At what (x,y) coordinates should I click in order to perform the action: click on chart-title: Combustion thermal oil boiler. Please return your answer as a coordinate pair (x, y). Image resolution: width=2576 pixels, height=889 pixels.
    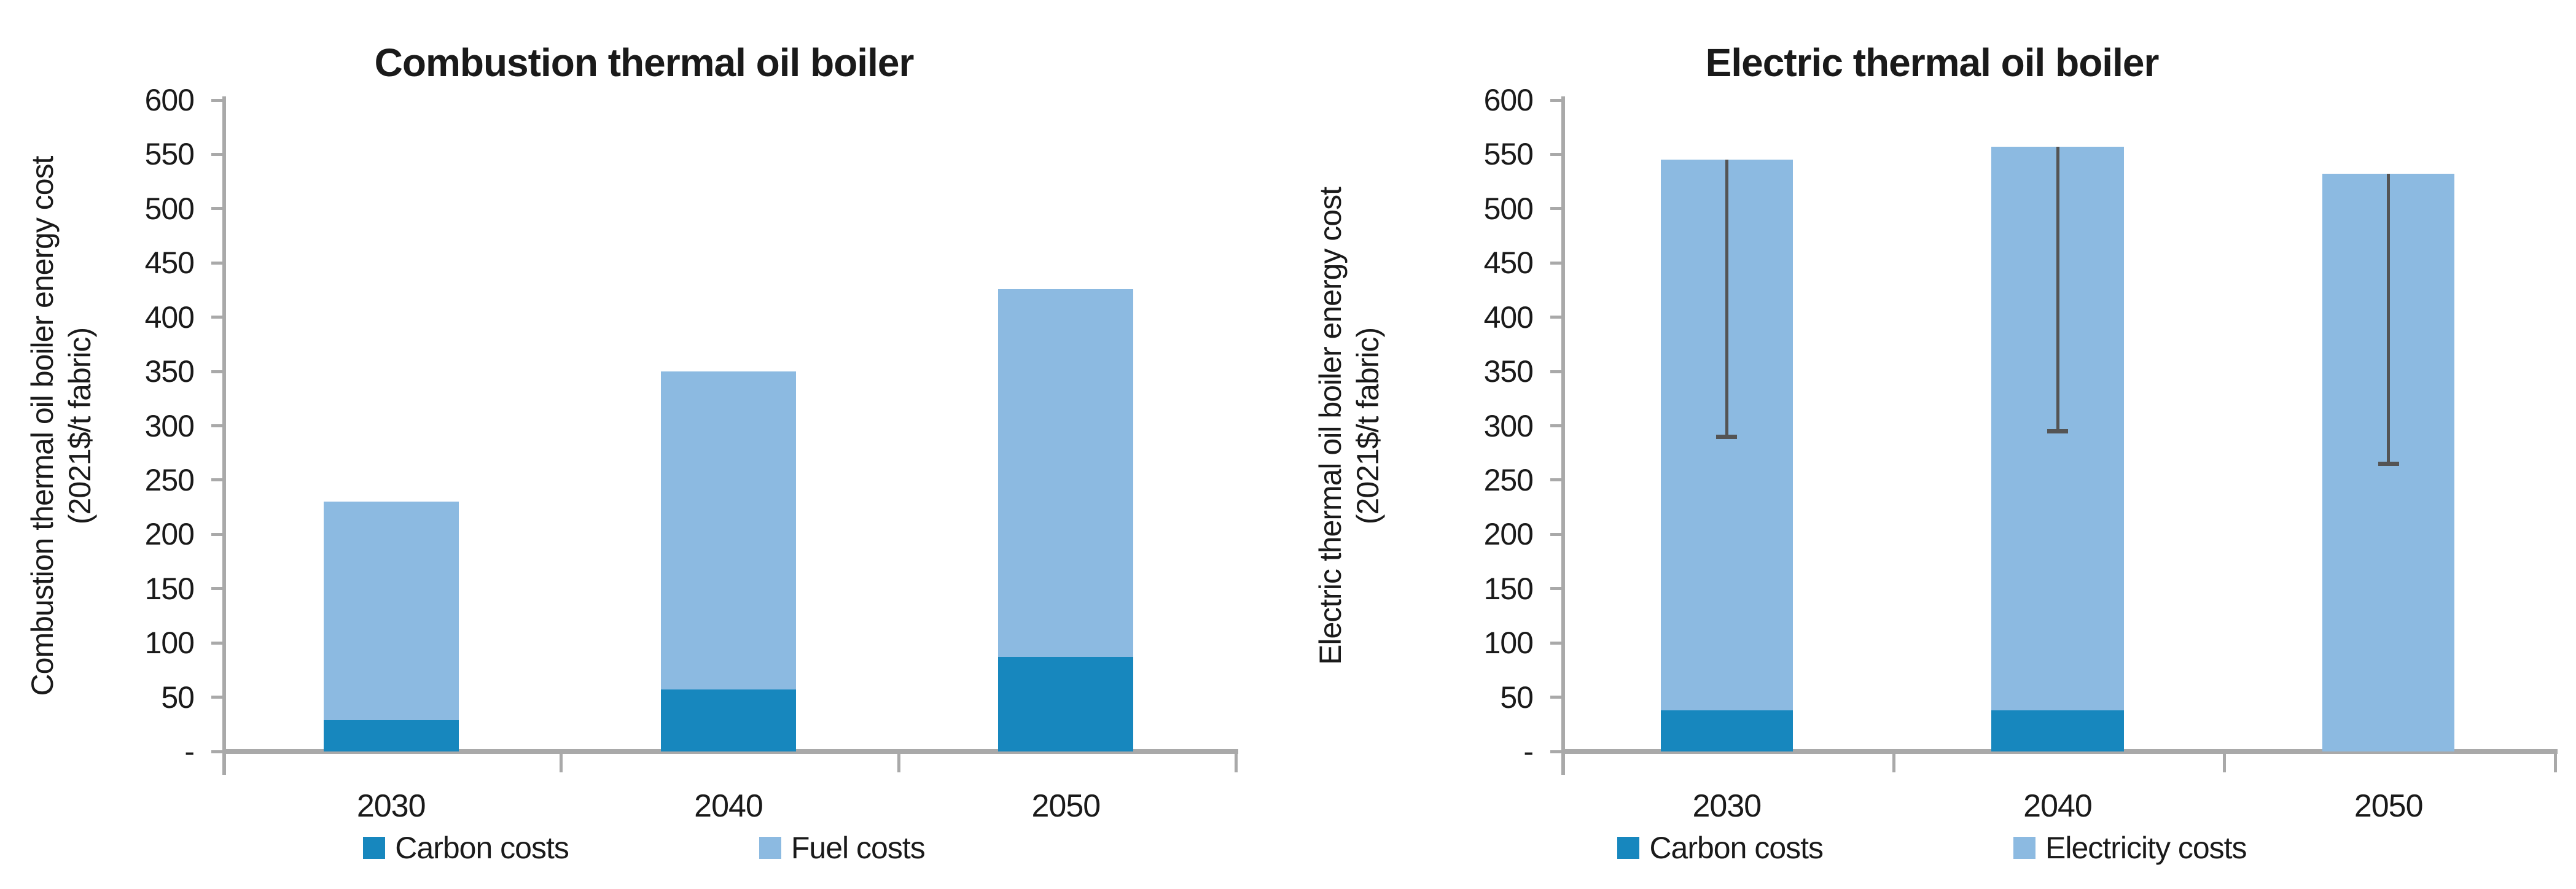
    Looking at the image, I should click on (644, 63).